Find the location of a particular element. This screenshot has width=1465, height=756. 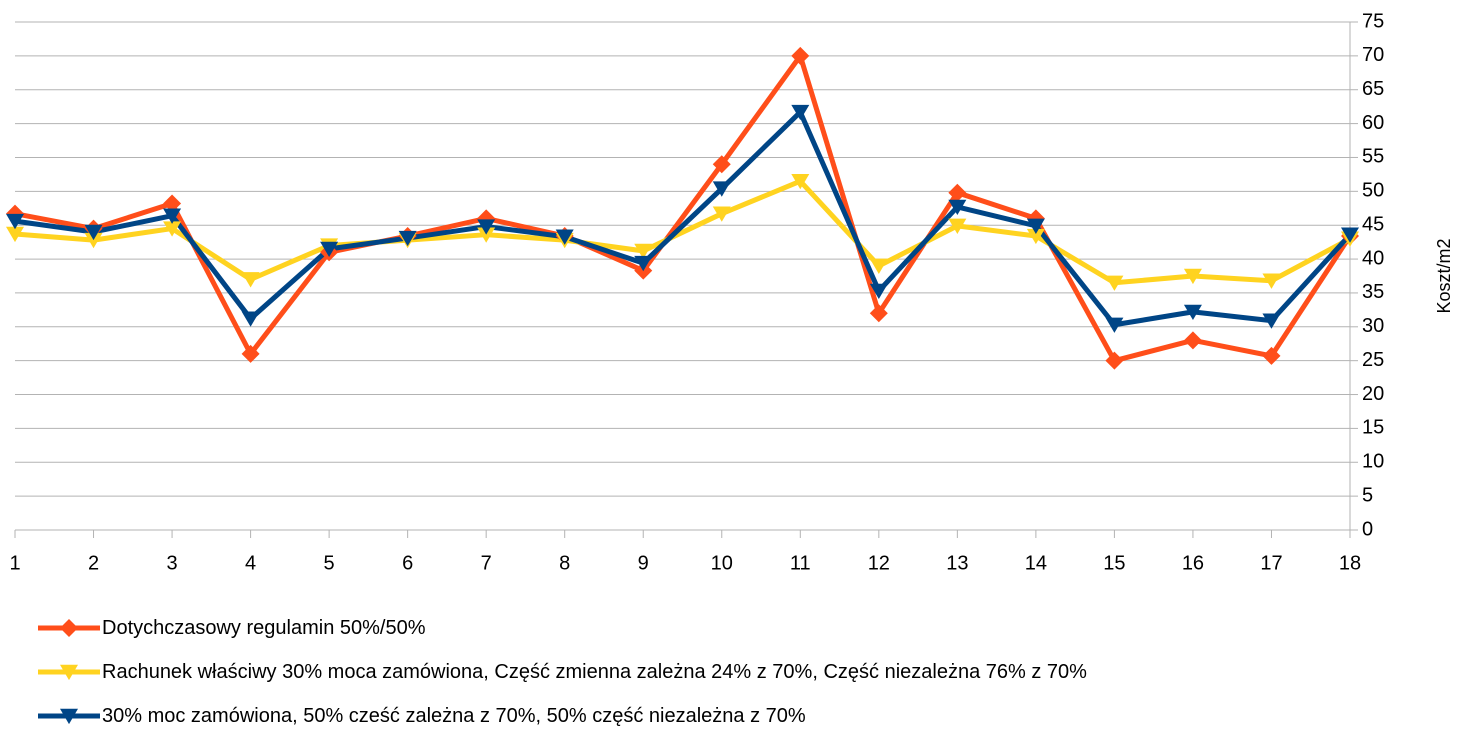

x-tick-label: 16 is located at coordinates (1193, 563).